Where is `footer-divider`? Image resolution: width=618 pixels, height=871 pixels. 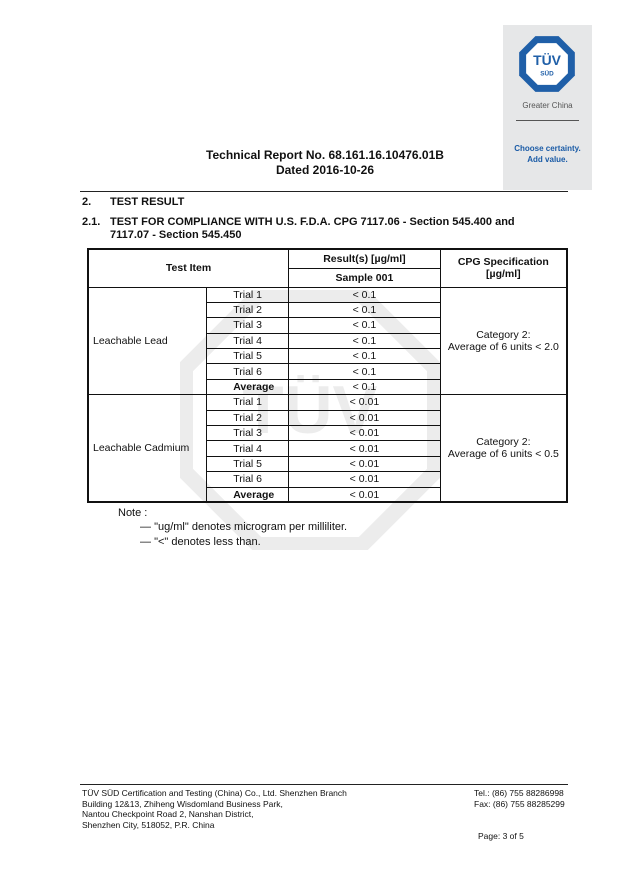
footer-divider is located at coordinates (324, 784).